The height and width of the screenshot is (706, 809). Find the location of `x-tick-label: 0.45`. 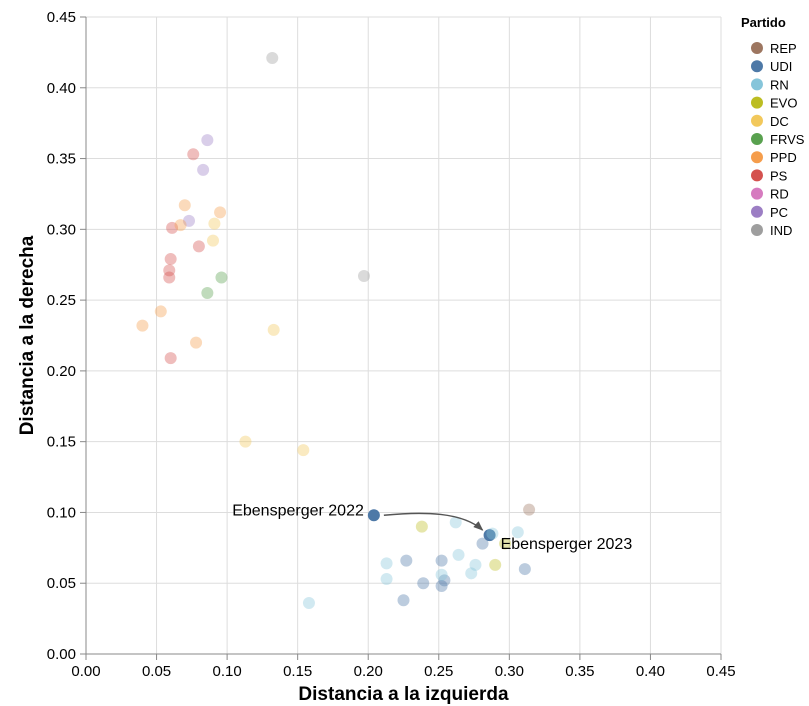

x-tick-label: 0.45 is located at coordinates (720, 671).